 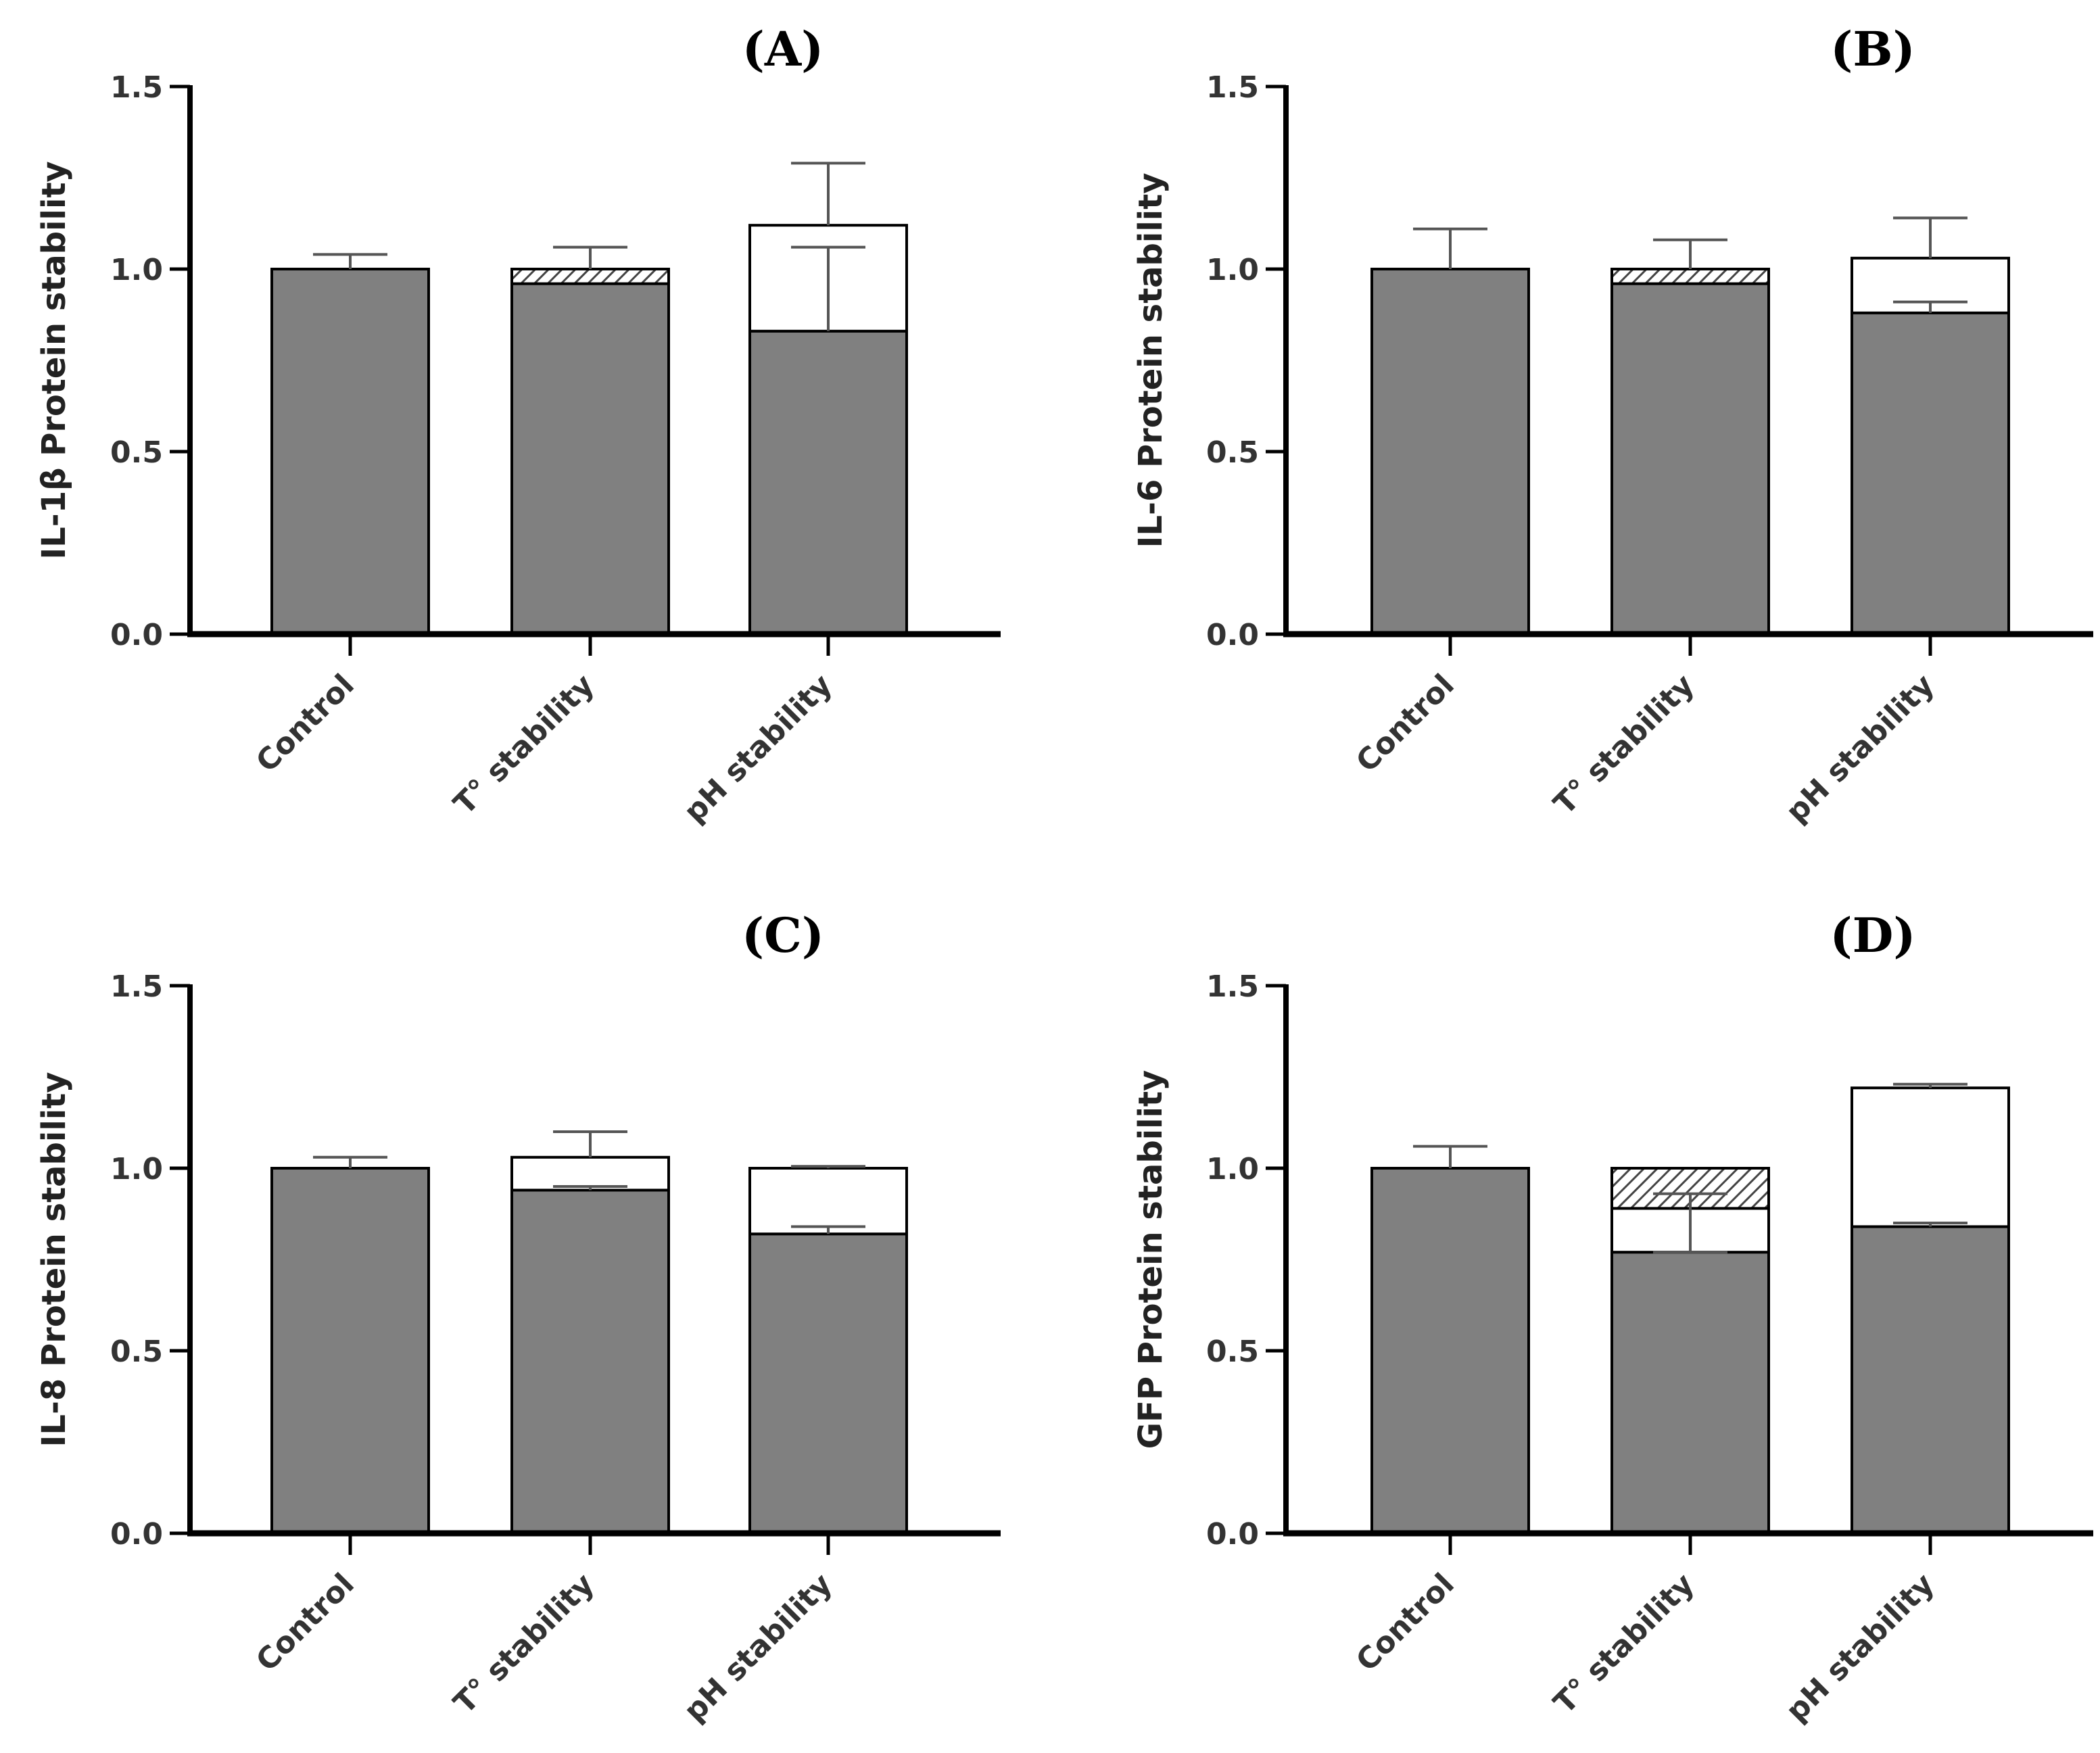 I want to click on panel-letter: (B), so click(x=1872, y=49).